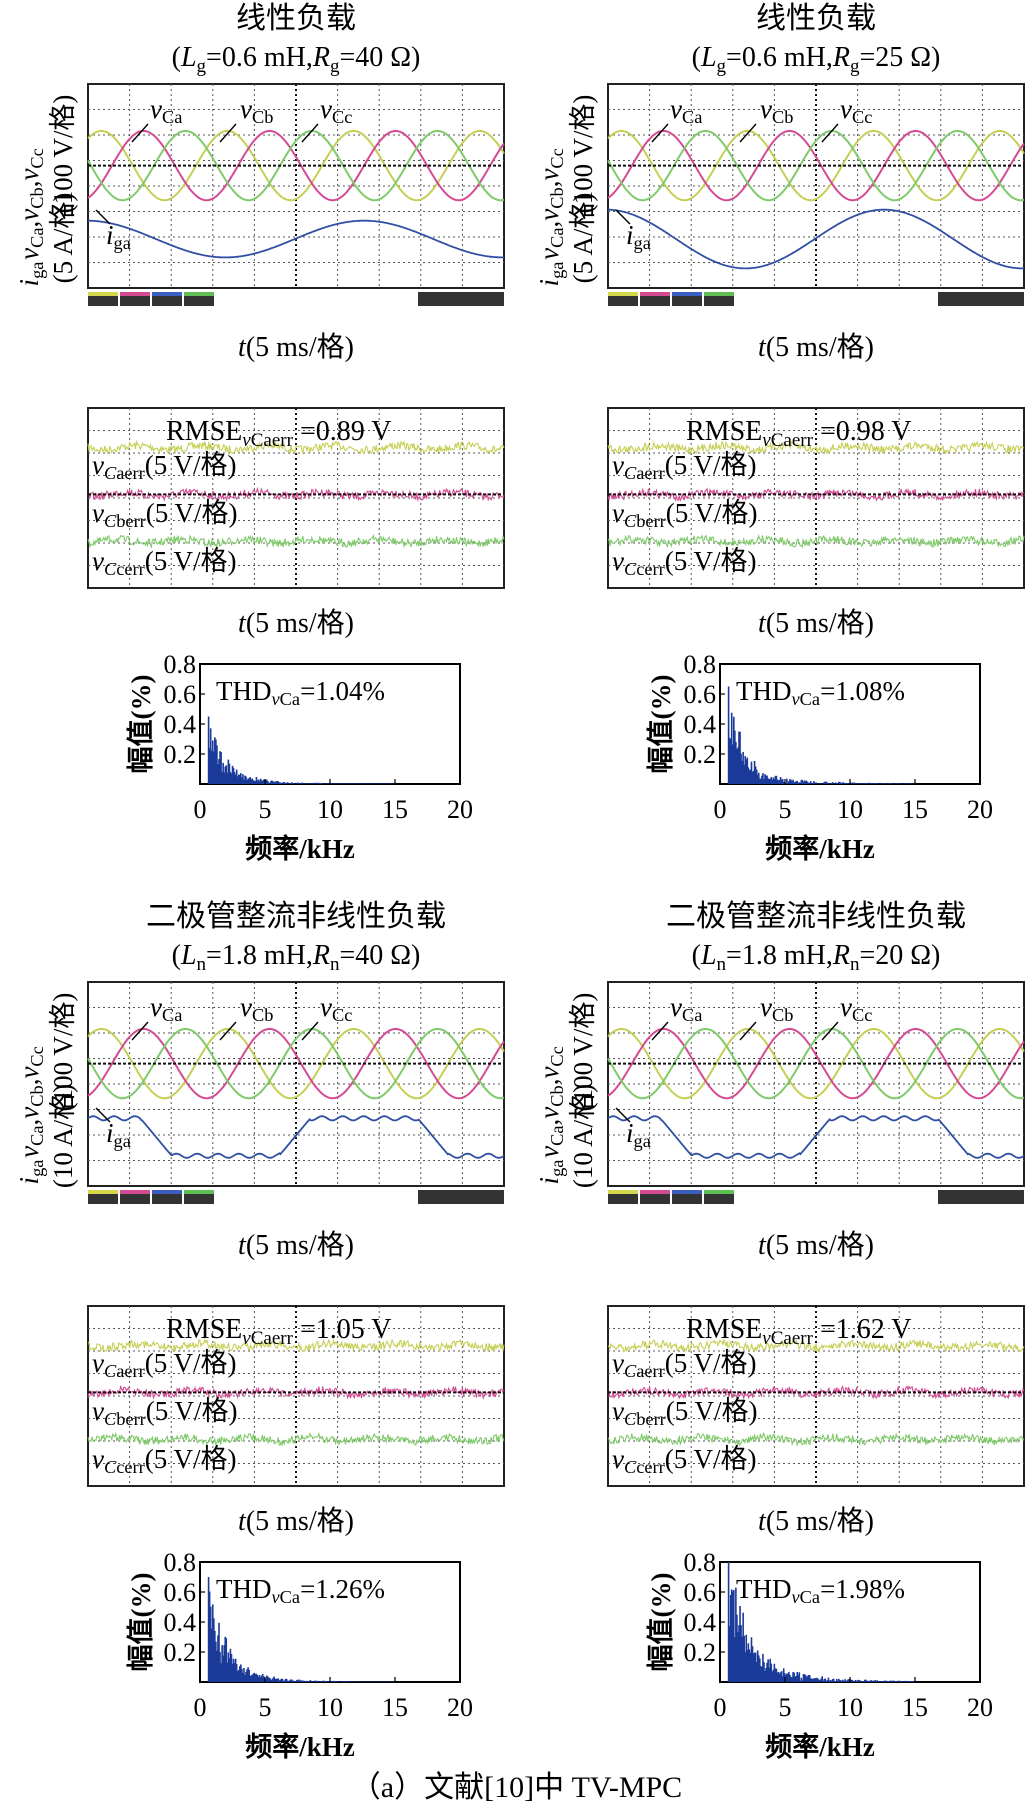  I want to click on scope-status-color, so click(623, 294).